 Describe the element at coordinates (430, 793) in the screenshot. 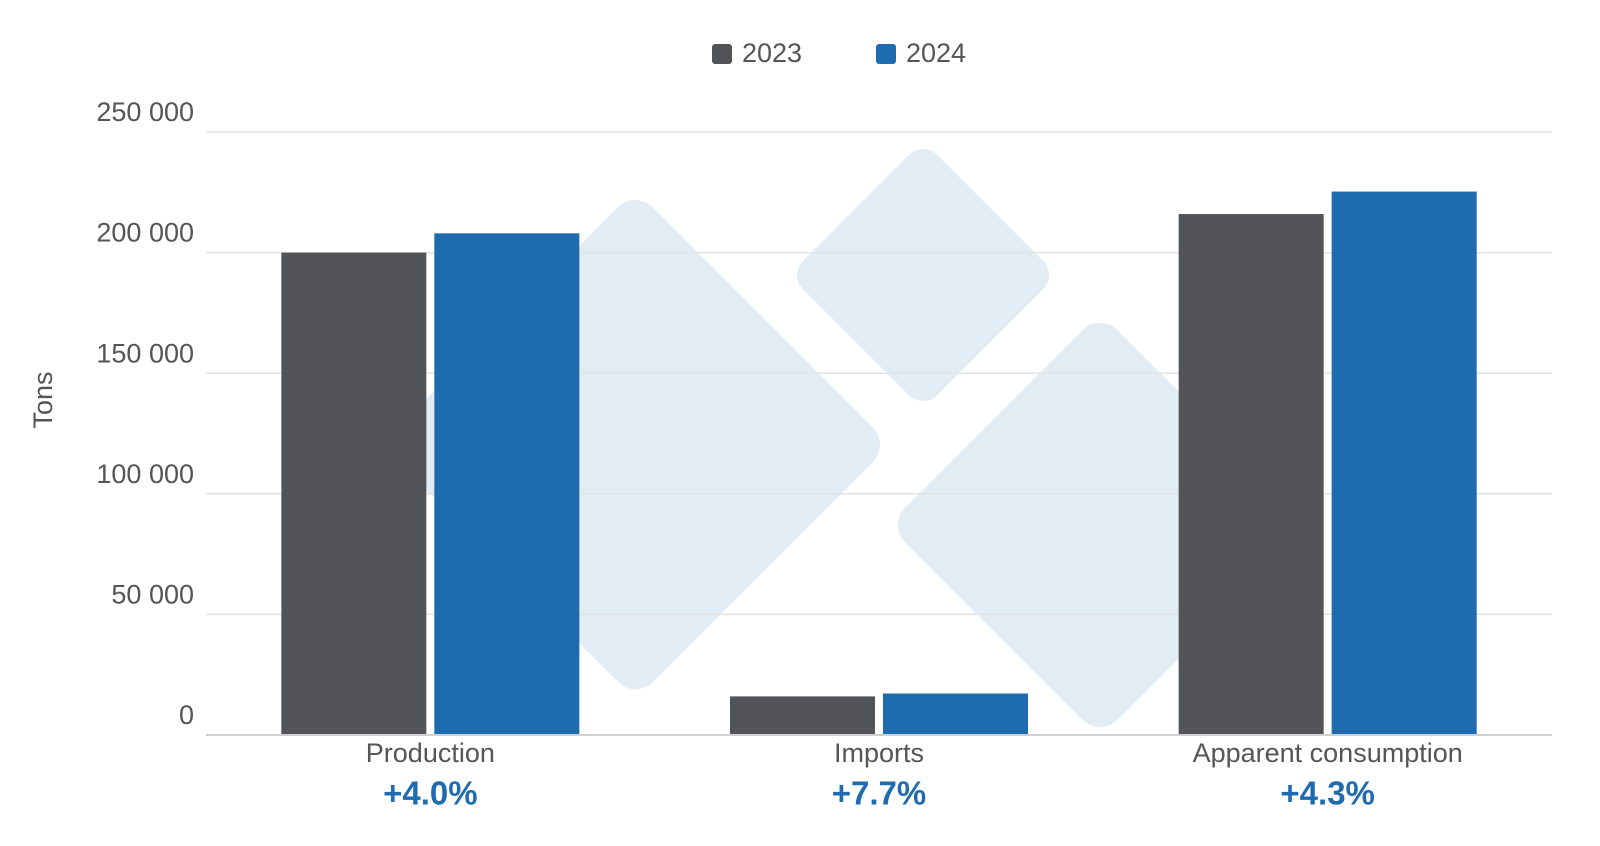

I see `category-annotation: +4.0%` at that location.